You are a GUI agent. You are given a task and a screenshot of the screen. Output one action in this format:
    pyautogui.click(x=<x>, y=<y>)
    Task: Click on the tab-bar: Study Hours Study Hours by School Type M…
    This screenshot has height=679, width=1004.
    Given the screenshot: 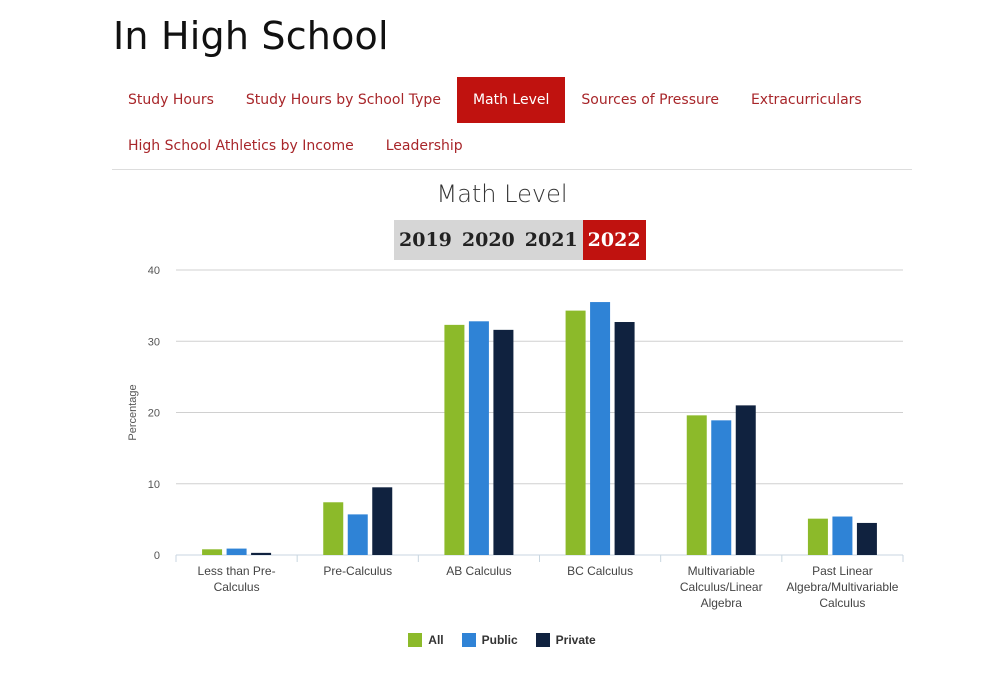 What is the action you would take?
    pyautogui.click(x=512, y=123)
    